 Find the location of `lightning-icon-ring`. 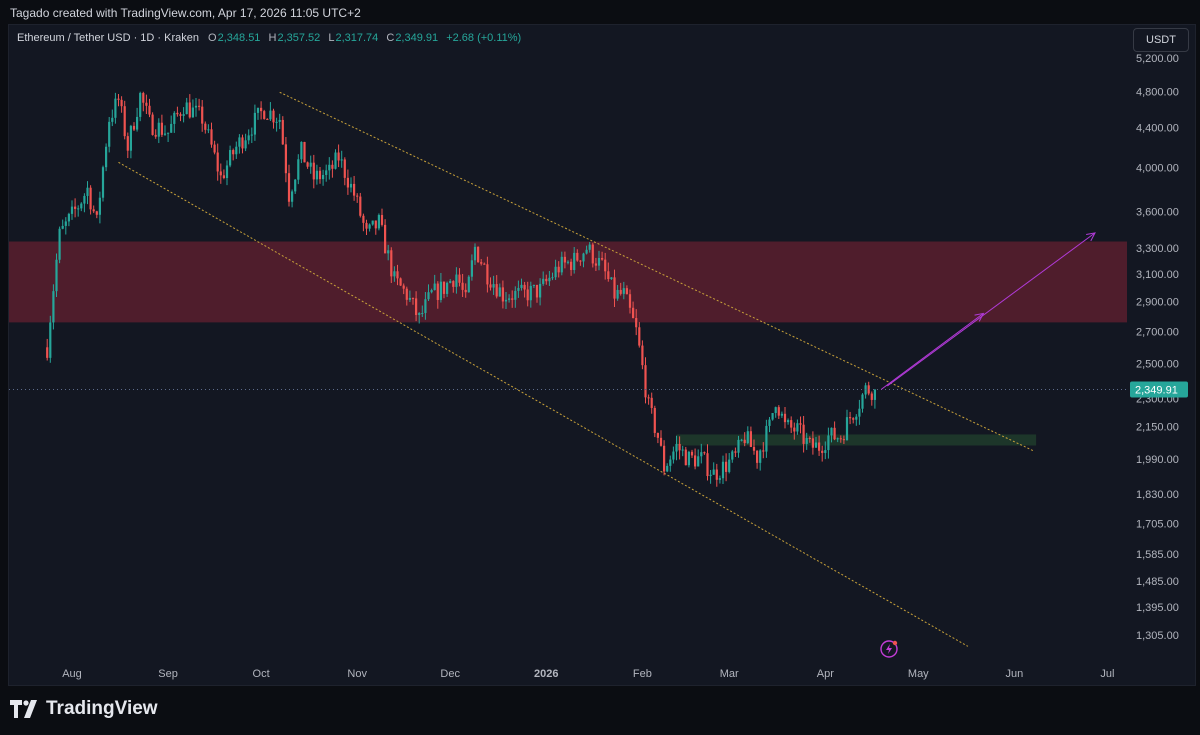

lightning-icon-ring is located at coordinates (889, 649).